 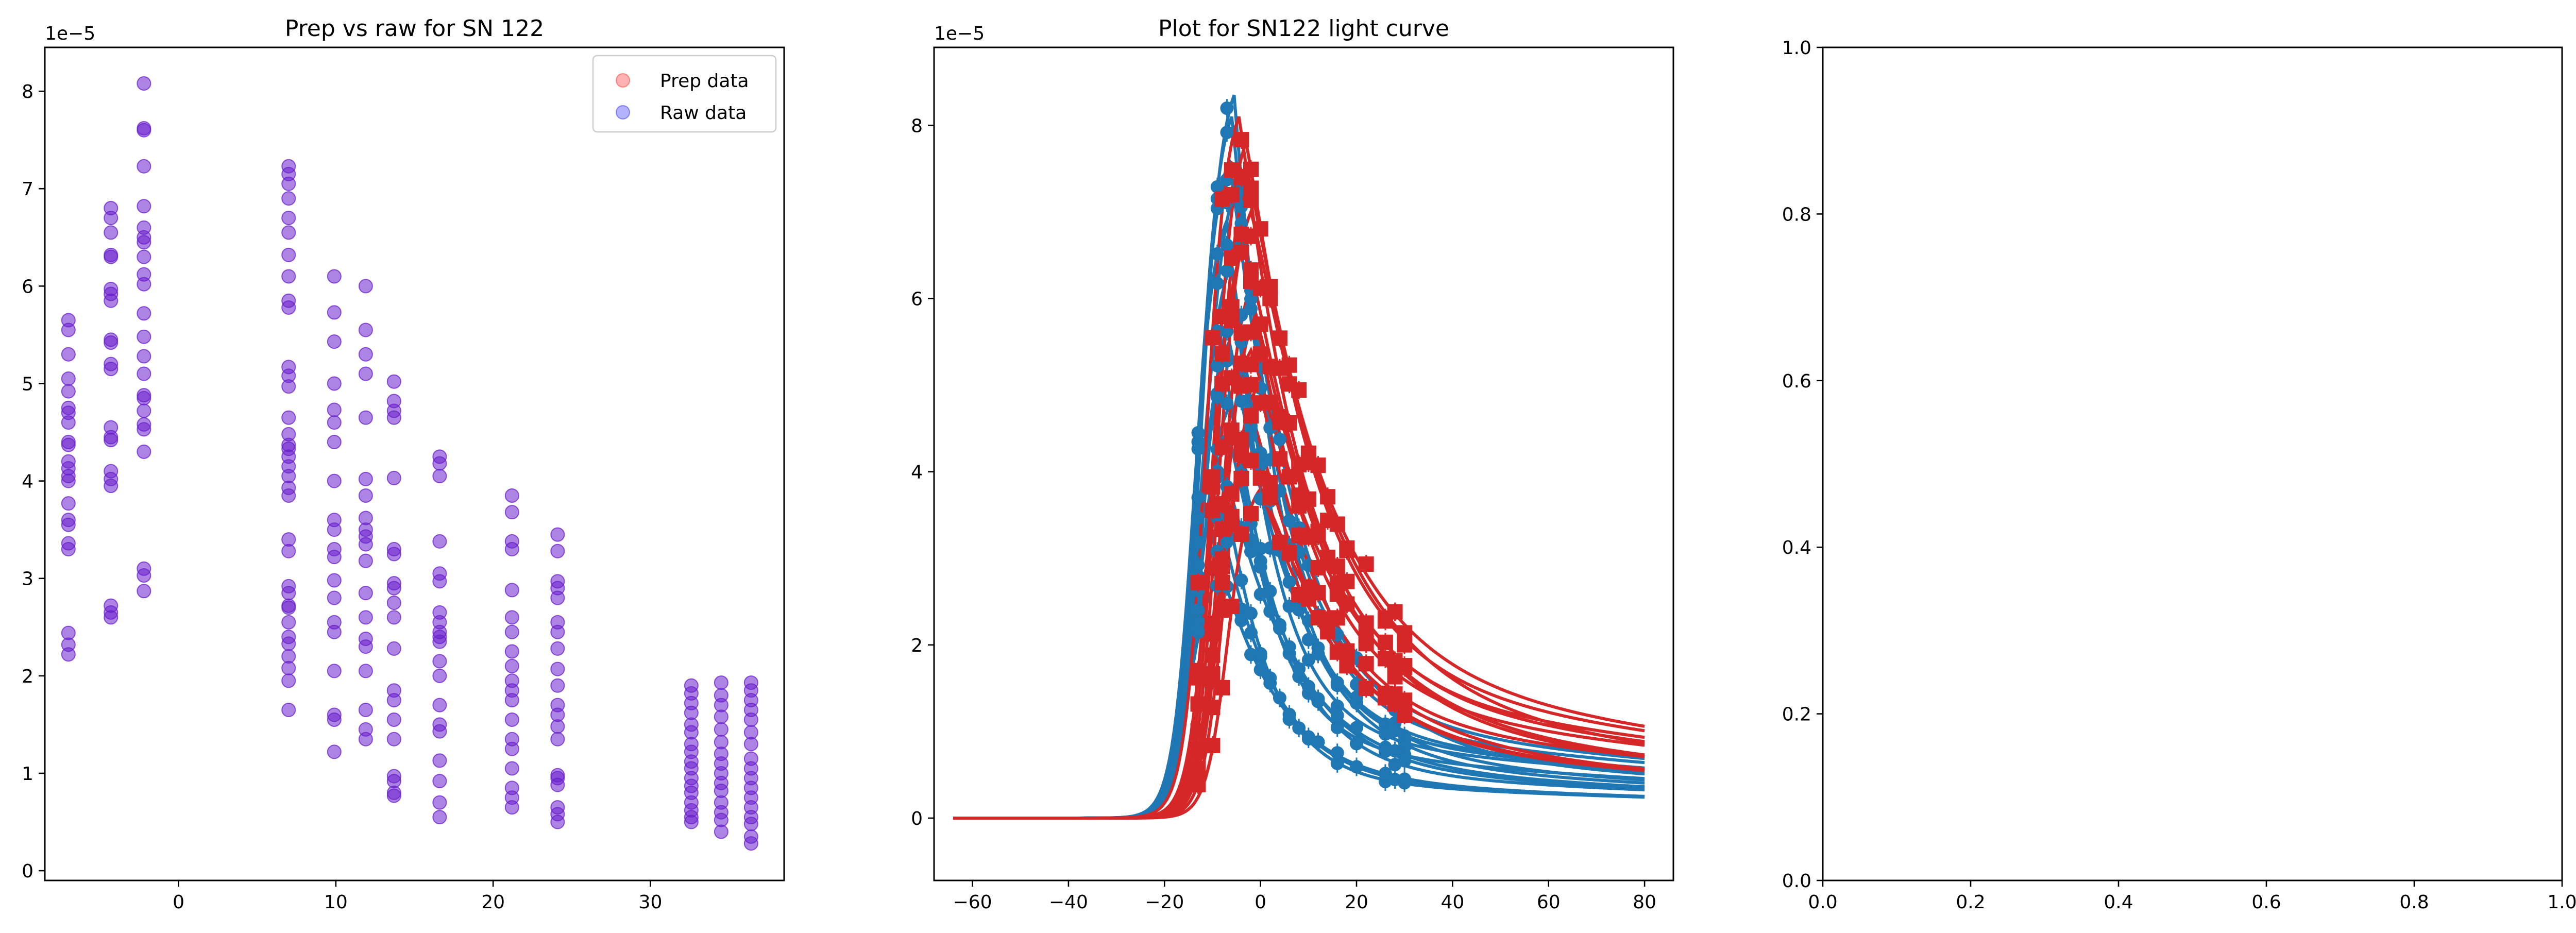 I want to click on y-tick-label: 3, so click(x=27, y=579).